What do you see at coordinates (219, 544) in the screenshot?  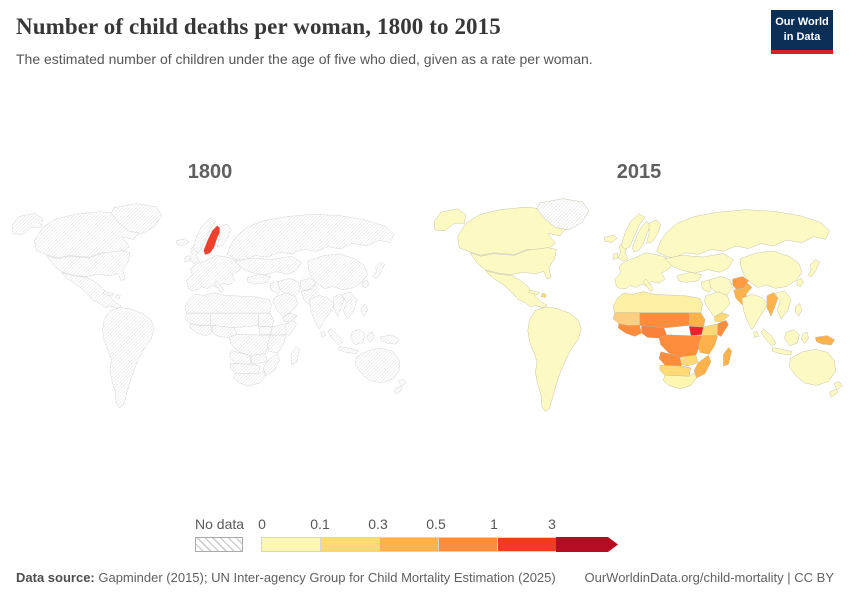 I see `legend-no-data-swatch` at bounding box center [219, 544].